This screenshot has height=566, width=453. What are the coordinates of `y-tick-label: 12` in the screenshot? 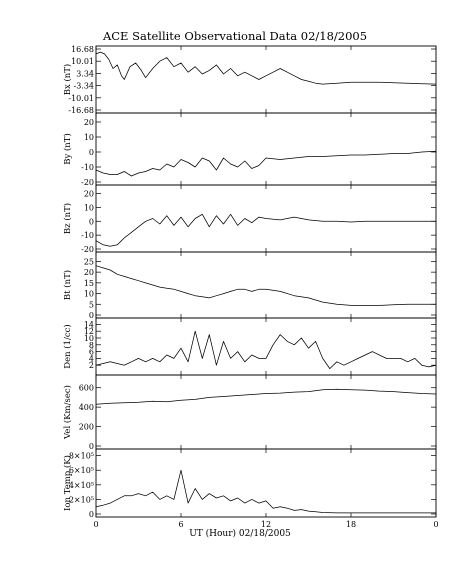 It's located at (89, 331).